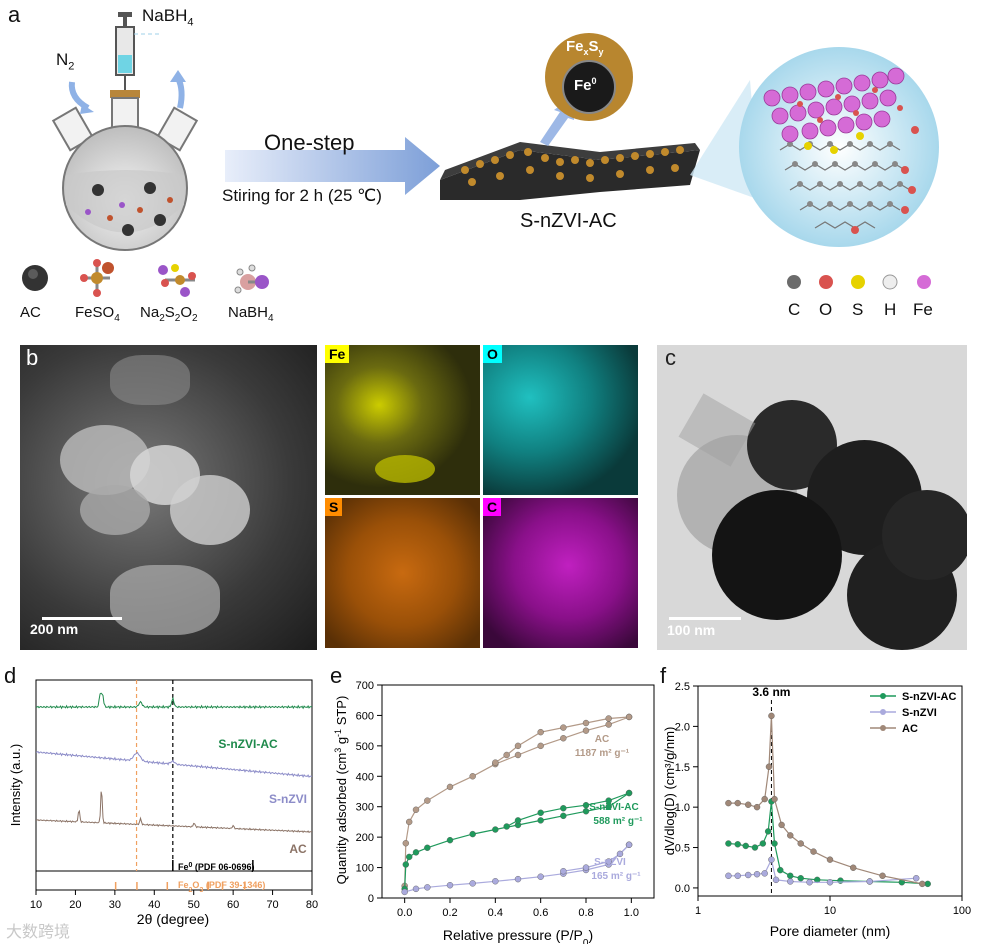 Image resolution: width=984 pixels, height=944 pixels. I want to click on fe0-label: Fe0, so click(585, 85).